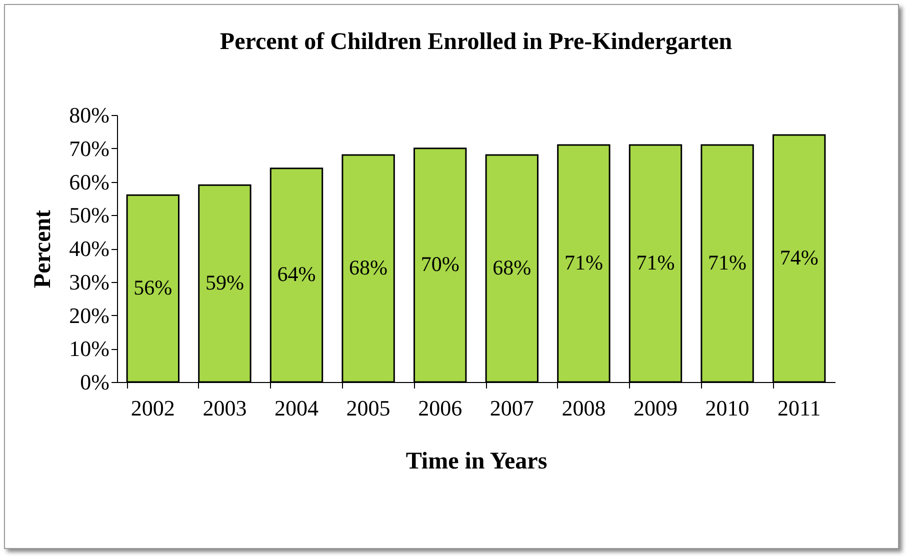 The image size is (907, 557). Describe the element at coordinates (584, 408) in the screenshot. I see `x-tick-label: 2008` at that location.